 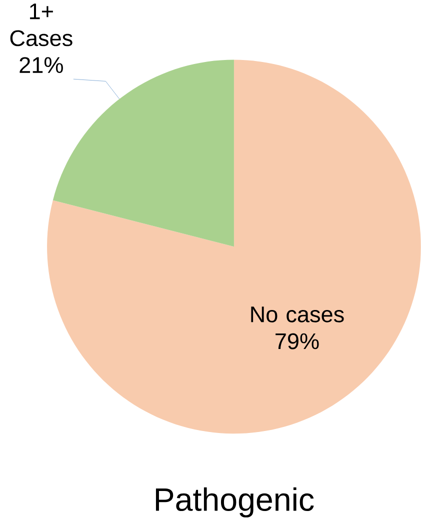 I want to click on text: Pathogenic, so click(x=235, y=502).